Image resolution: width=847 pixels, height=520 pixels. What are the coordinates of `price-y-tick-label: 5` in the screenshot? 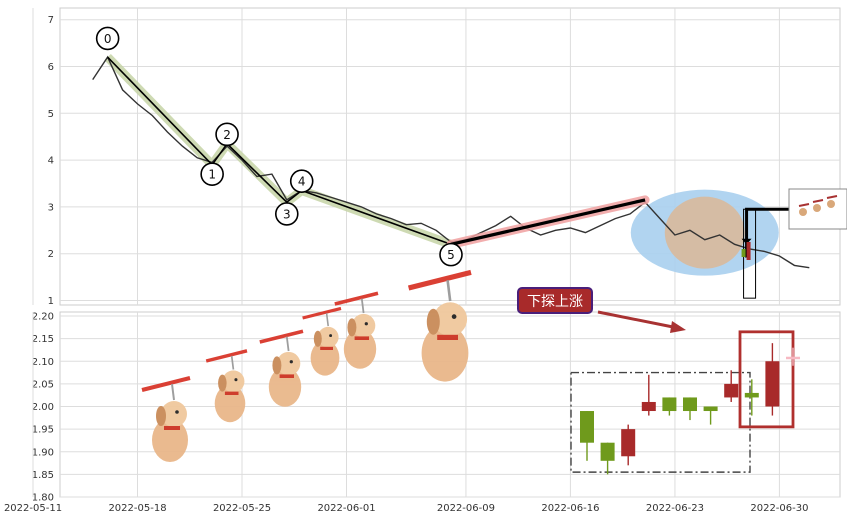 It's located at (51, 114).